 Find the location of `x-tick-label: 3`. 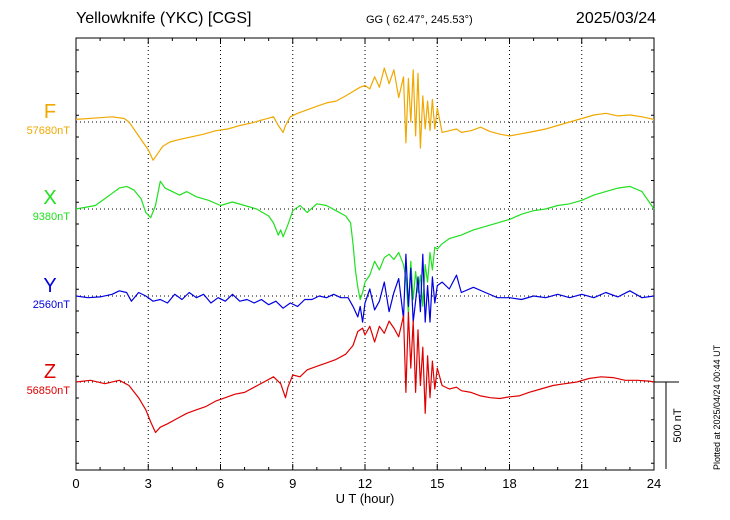

x-tick-label: 3 is located at coordinates (148, 483).